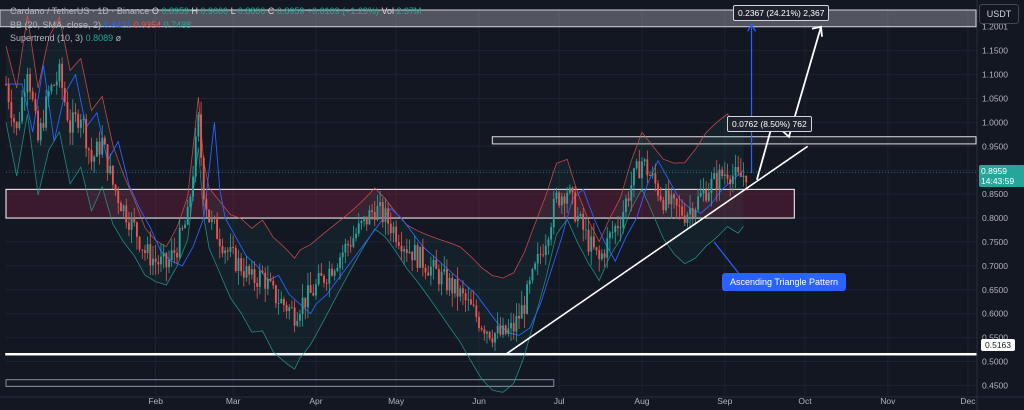 The width and height of the screenshot is (1024, 410). Describe the element at coordinates (781, 13) in the screenshot. I see `measure-label-upper: 0.2367 (24.21%) 2,367` at that location.